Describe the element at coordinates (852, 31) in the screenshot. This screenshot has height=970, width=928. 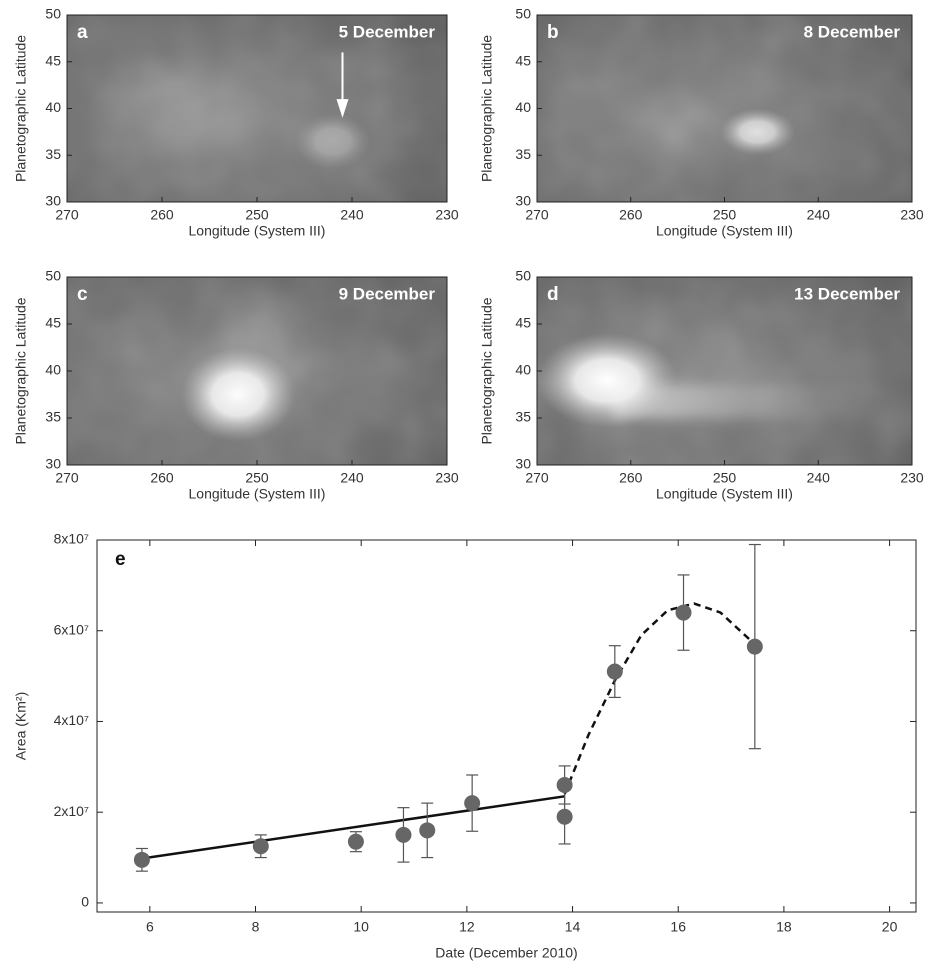
I see `panel-date: 8 December` at that location.